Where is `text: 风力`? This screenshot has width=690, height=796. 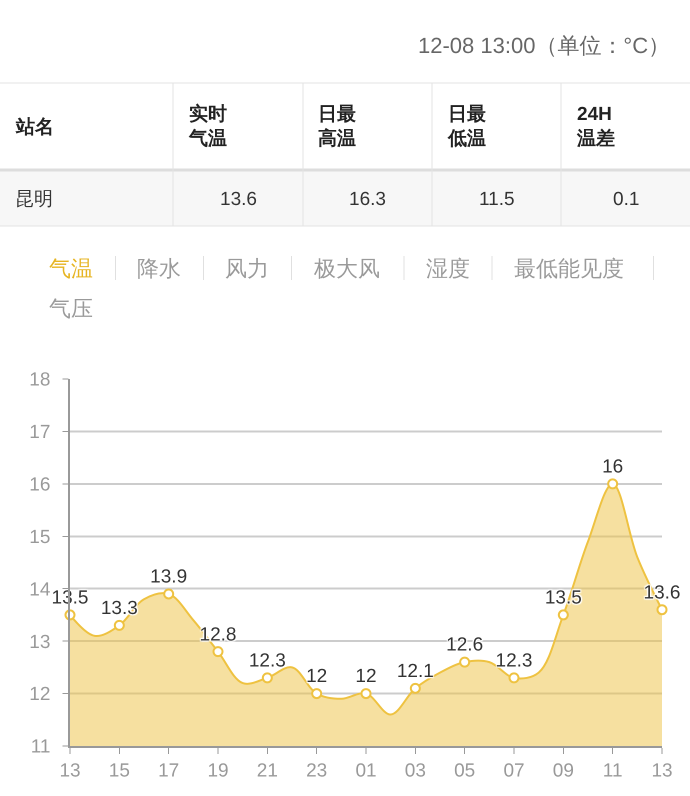
text: 风力 is located at coordinates (247, 268).